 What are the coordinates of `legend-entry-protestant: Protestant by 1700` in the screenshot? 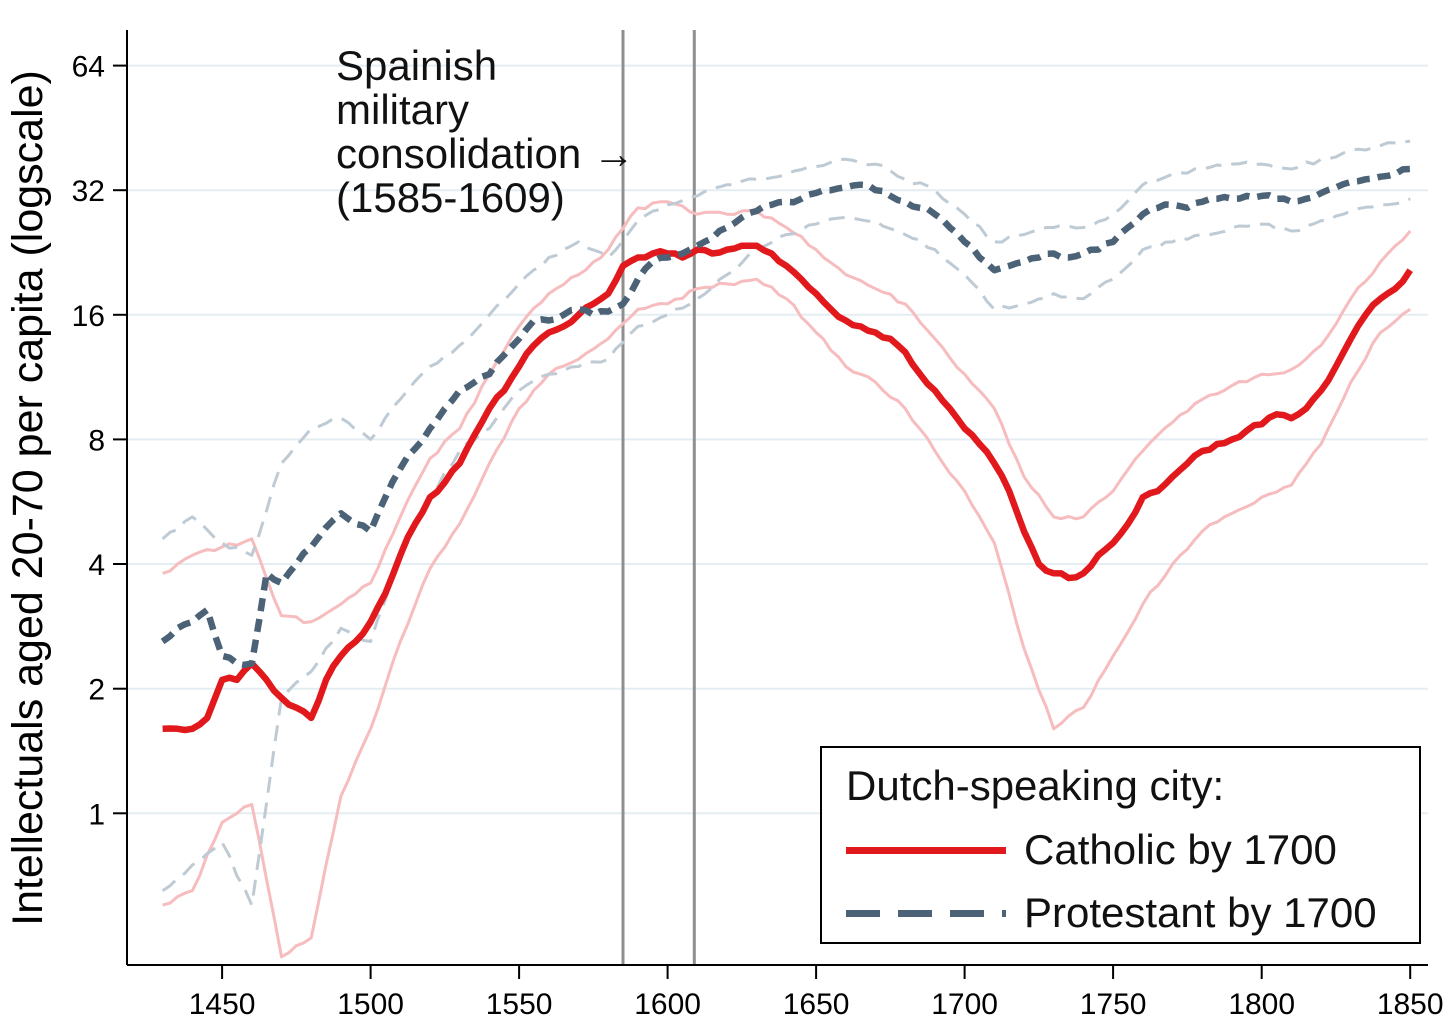 It's located at (1132, 912).